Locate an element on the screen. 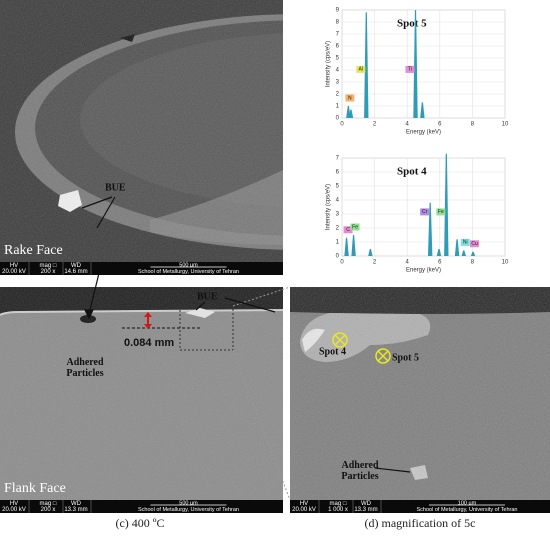 The width and height of the screenshot is (550, 538). caption: (d) magnification of 5c is located at coordinates (420, 523).